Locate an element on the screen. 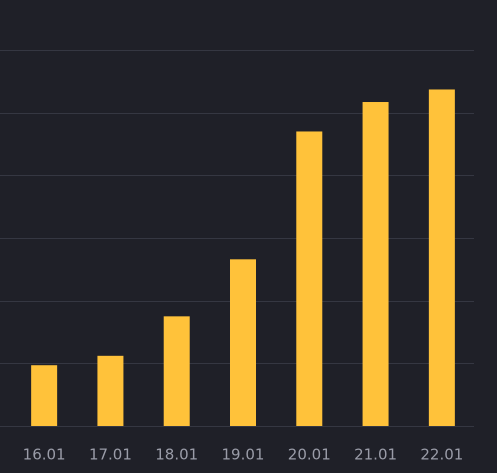 This screenshot has width=497, height=473. x-tick-label: 19.01 is located at coordinates (243, 455).